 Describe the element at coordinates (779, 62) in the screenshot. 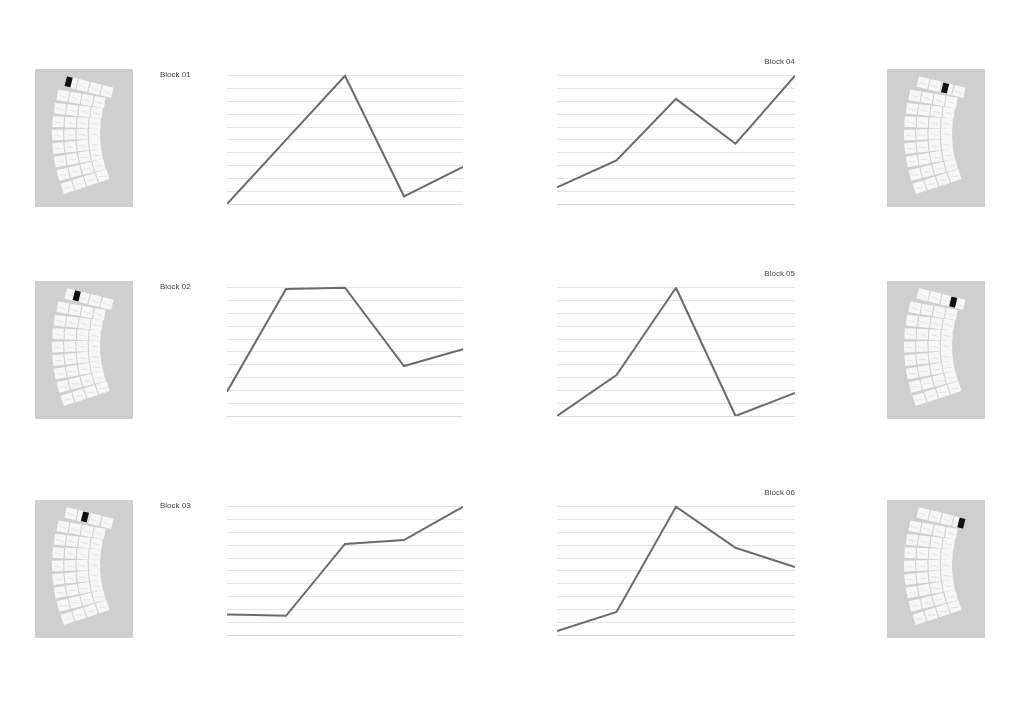

I see `chart-title: Block 04` at that location.